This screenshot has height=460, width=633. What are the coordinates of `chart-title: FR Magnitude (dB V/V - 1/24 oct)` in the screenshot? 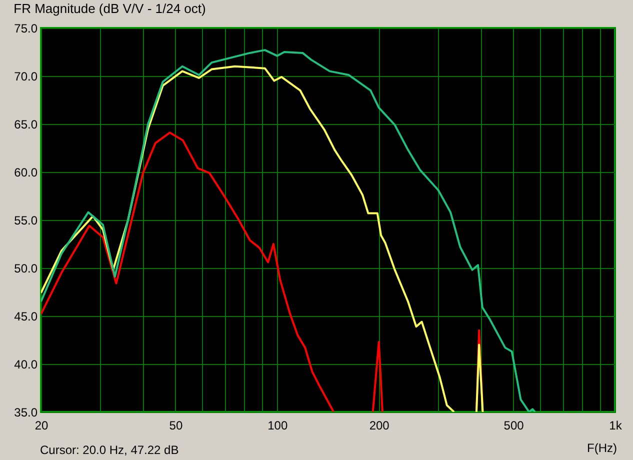 It's located at (110, 8).